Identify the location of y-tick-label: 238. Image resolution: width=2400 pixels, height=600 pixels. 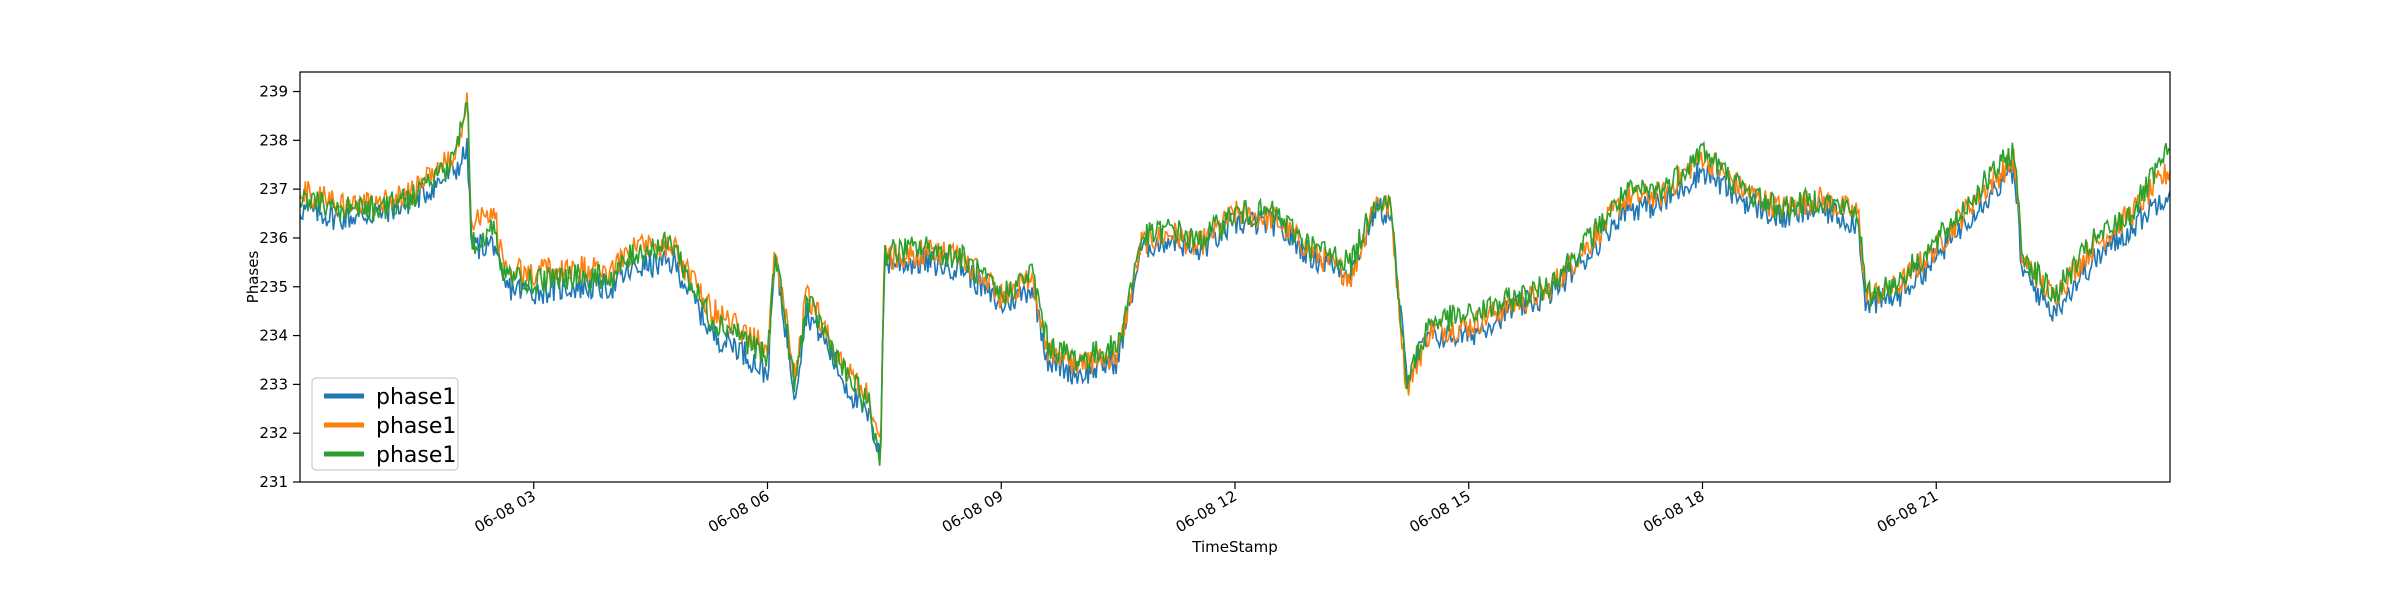
(273, 140).